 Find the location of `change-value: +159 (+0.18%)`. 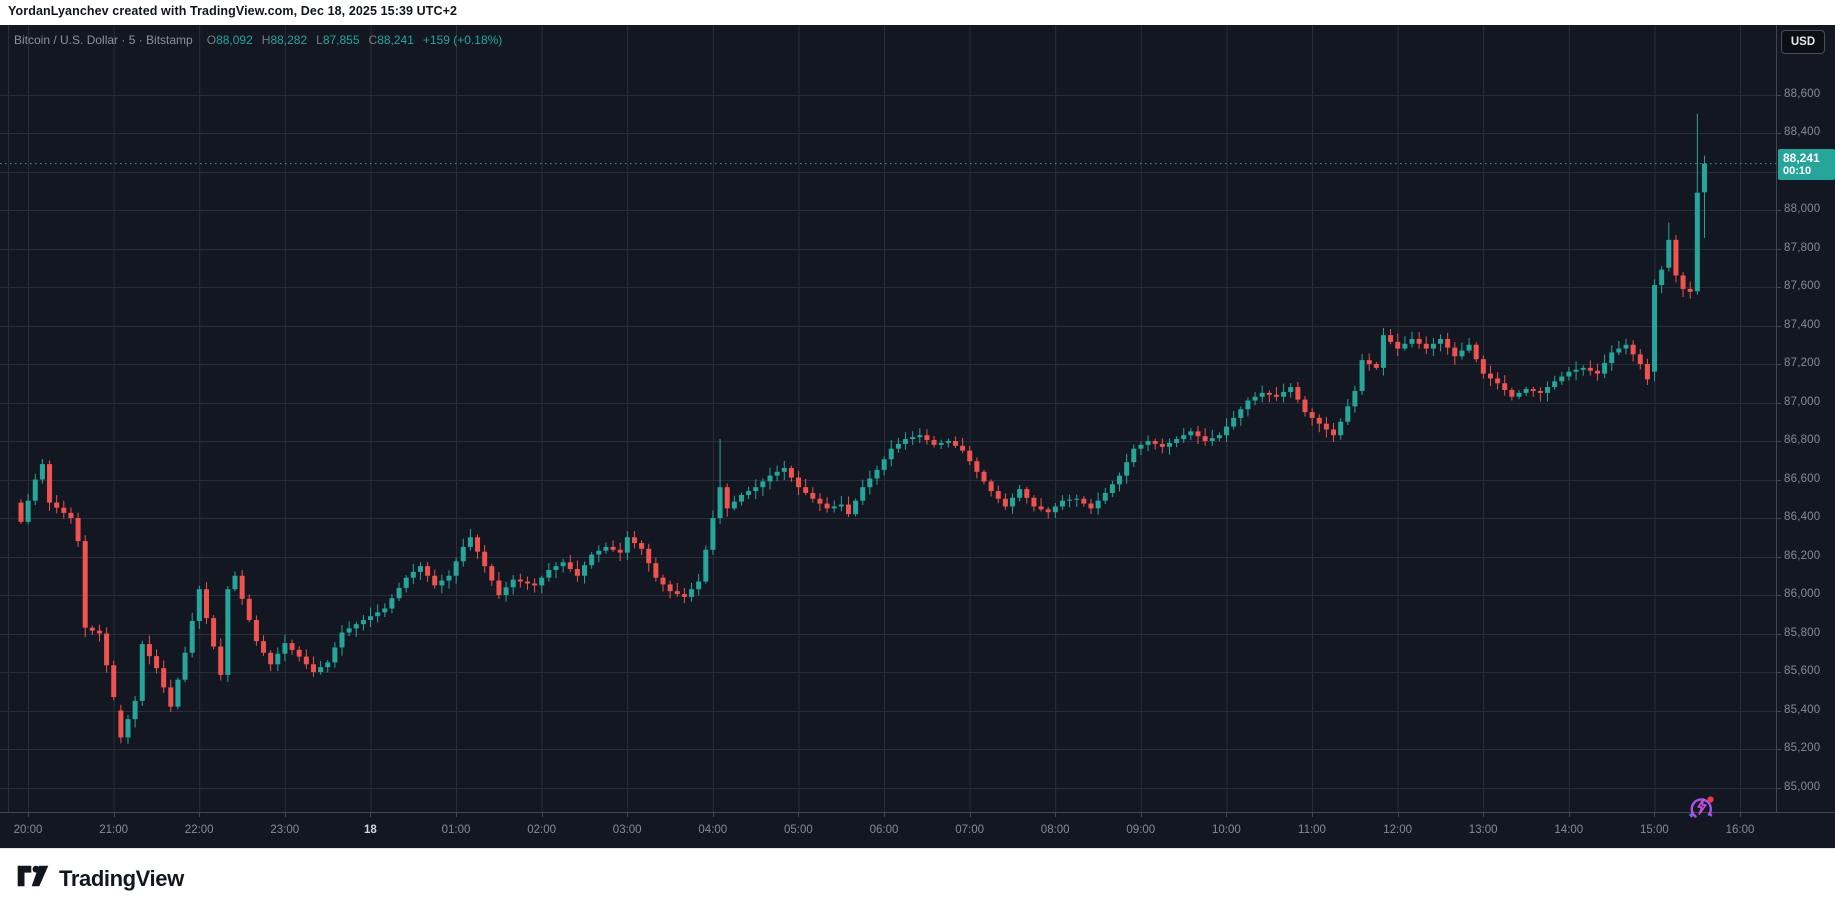

change-value: +159 (+0.18%) is located at coordinates (462, 40).